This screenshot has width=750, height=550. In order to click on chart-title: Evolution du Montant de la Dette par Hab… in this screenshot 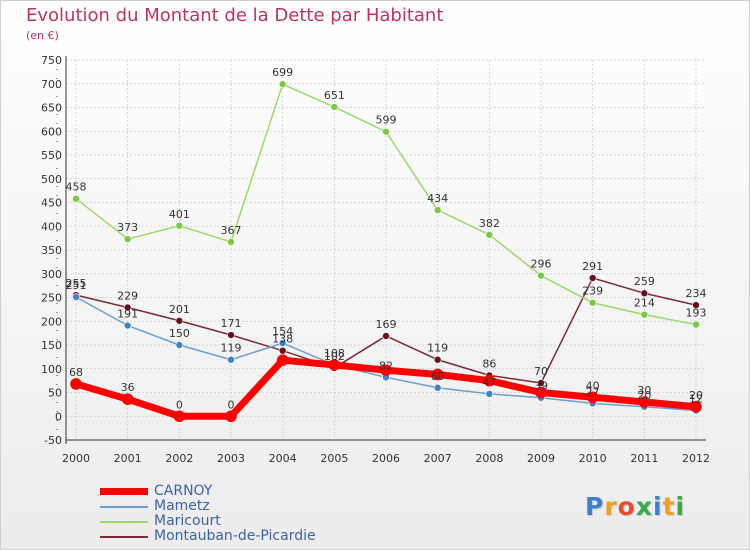, I will do `click(235, 15)`.